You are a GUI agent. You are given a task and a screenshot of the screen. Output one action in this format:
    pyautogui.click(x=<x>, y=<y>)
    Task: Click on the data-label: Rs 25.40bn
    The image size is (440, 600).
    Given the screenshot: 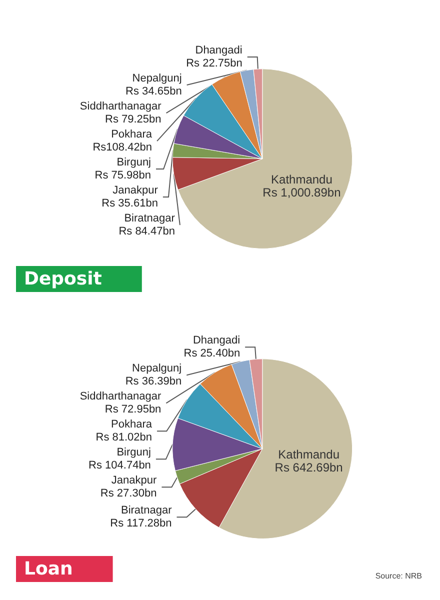 What is the action you would take?
    pyautogui.click(x=212, y=354)
    